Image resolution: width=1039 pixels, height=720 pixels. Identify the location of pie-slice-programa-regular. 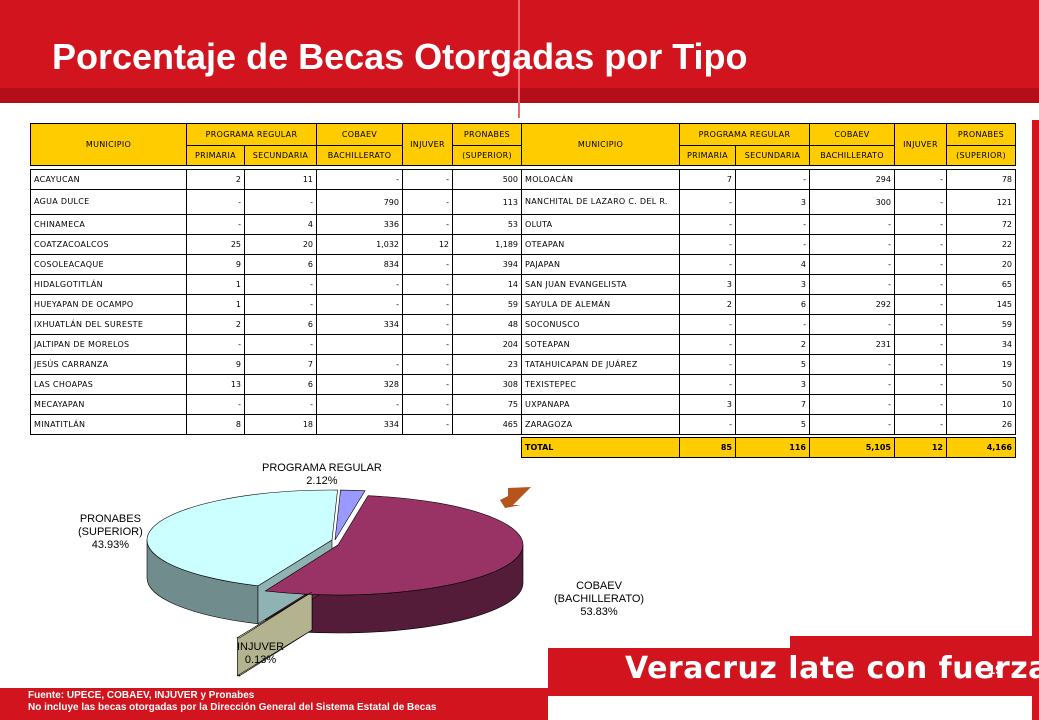
(350, 515).